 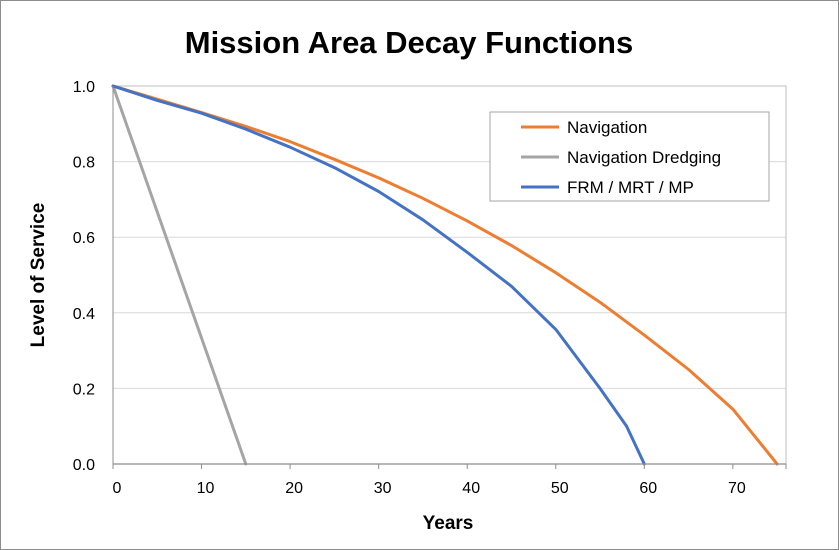 What do you see at coordinates (84, 314) in the screenshot?
I see `y-tick-label: 0.4` at bounding box center [84, 314].